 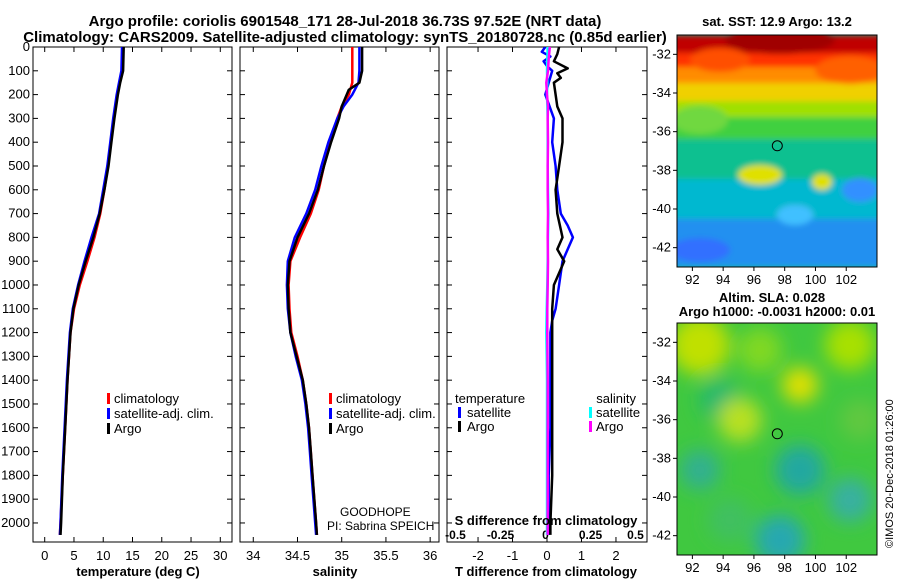 I want to click on sla-heatmap, so click(x=777, y=439).